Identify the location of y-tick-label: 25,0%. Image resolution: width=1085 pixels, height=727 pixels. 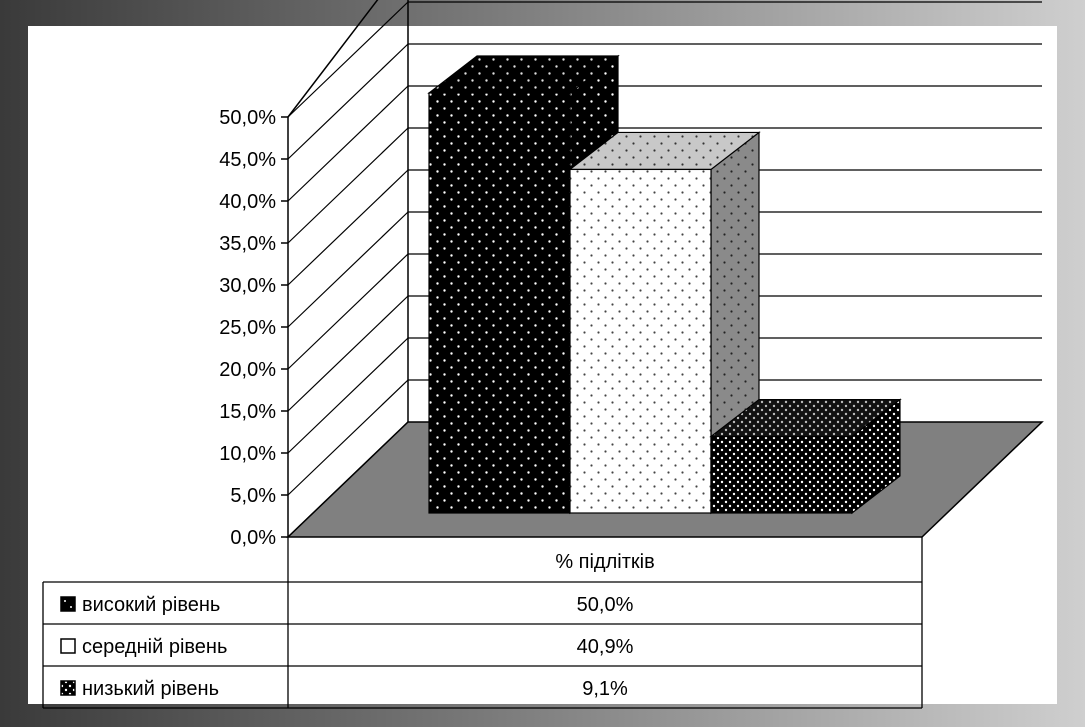
(247, 328).